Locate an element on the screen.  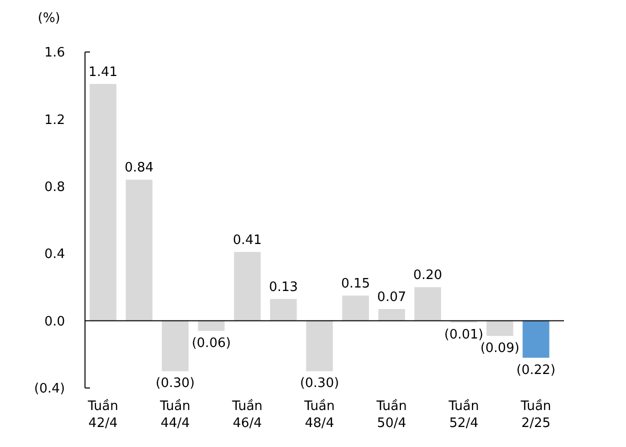
y-tick-label: 0.4 is located at coordinates (54, 254).